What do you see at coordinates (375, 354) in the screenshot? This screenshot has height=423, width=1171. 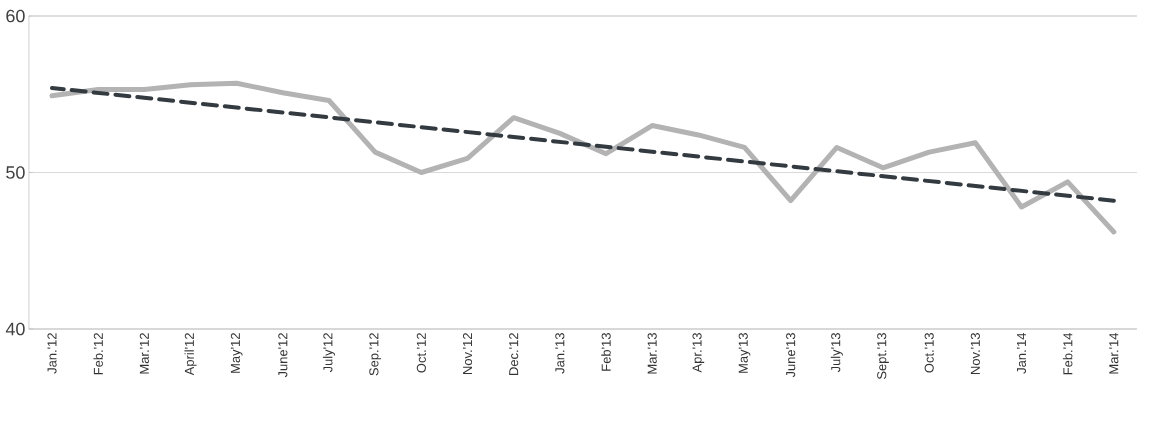 I see `x-tick-label: Sep.'12` at bounding box center [375, 354].